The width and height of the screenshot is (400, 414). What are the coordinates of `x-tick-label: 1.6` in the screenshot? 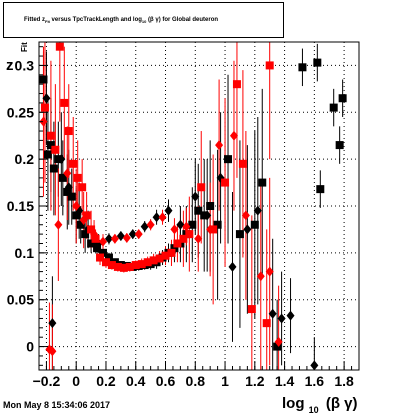 It's located at (315, 381).